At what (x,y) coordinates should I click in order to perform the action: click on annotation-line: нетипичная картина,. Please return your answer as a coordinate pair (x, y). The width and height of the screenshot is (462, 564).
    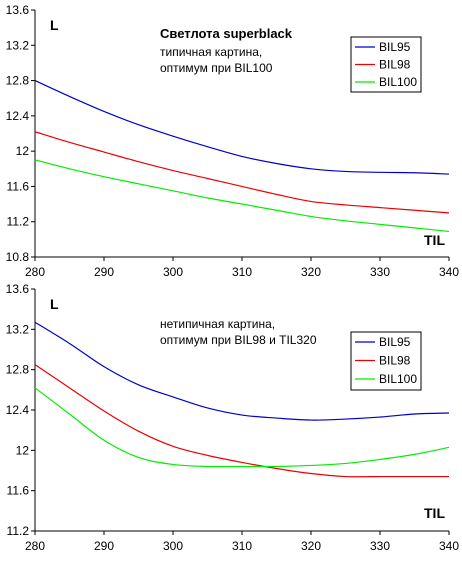
    Looking at the image, I should click on (217, 324).